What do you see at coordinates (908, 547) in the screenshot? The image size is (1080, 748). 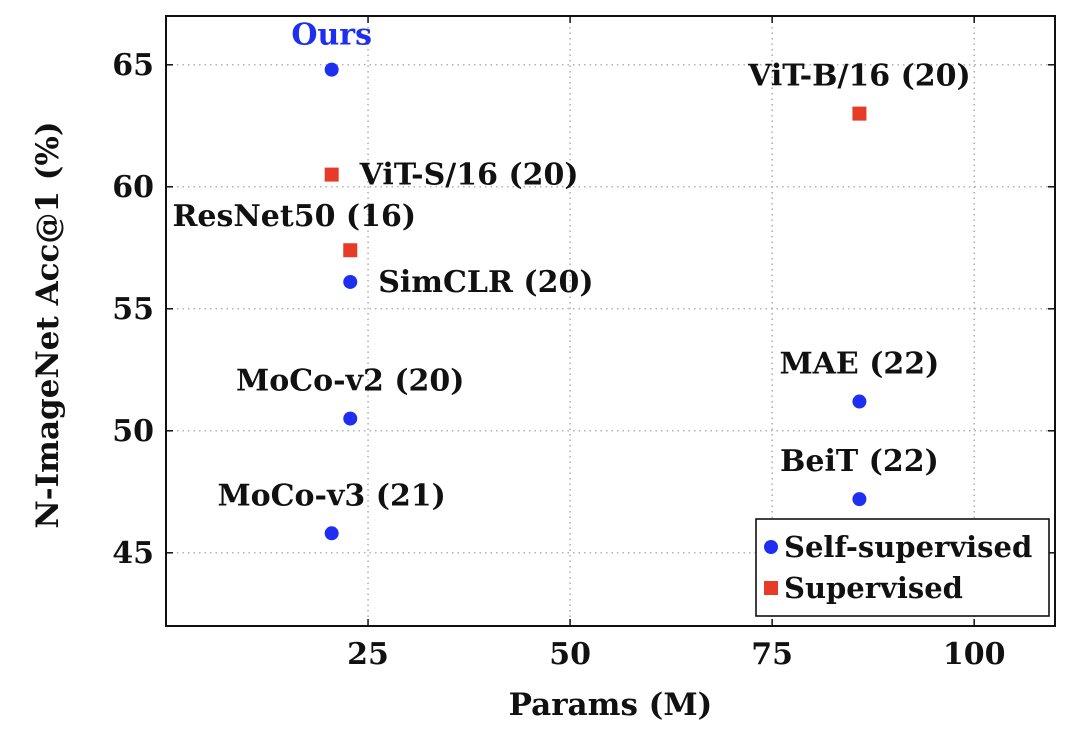 I see `legend-label: Self-supervised` at bounding box center [908, 547].